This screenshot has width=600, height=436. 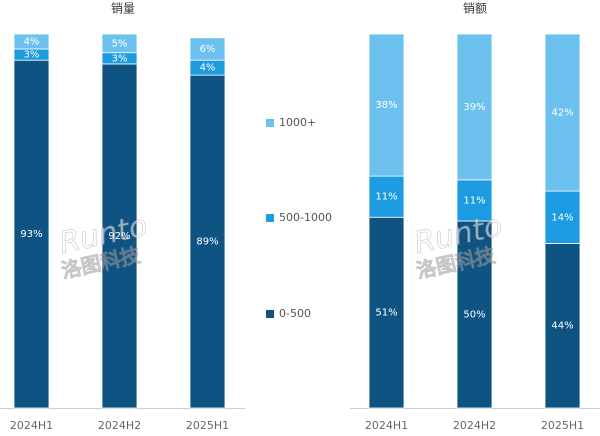 I want to click on legend-label: 1000+, so click(x=297, y=122).